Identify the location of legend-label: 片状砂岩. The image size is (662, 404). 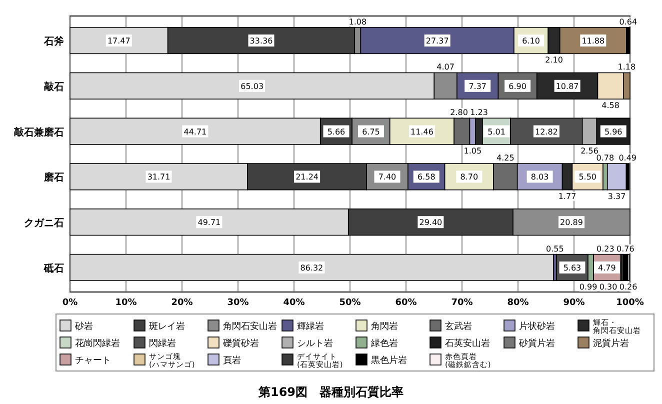
(537, 326).